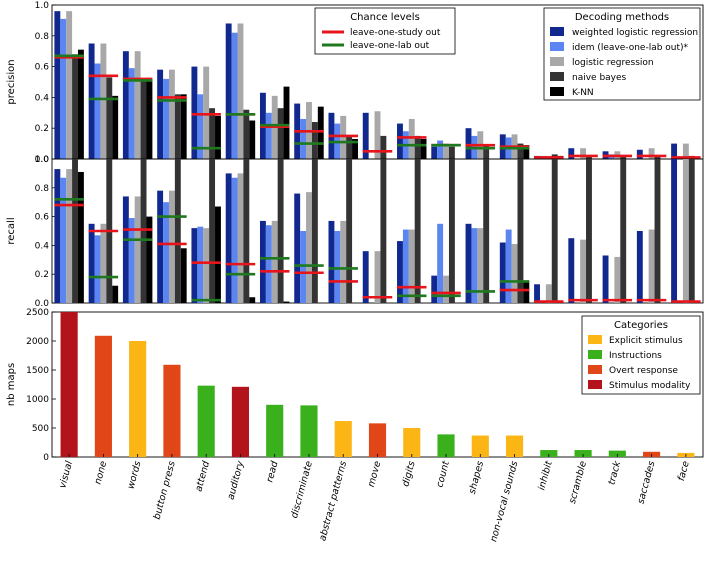 The width and height of the screenshot is (706, 565). I want to click on precision-ytick-label: 0.8, so click(42, 37).